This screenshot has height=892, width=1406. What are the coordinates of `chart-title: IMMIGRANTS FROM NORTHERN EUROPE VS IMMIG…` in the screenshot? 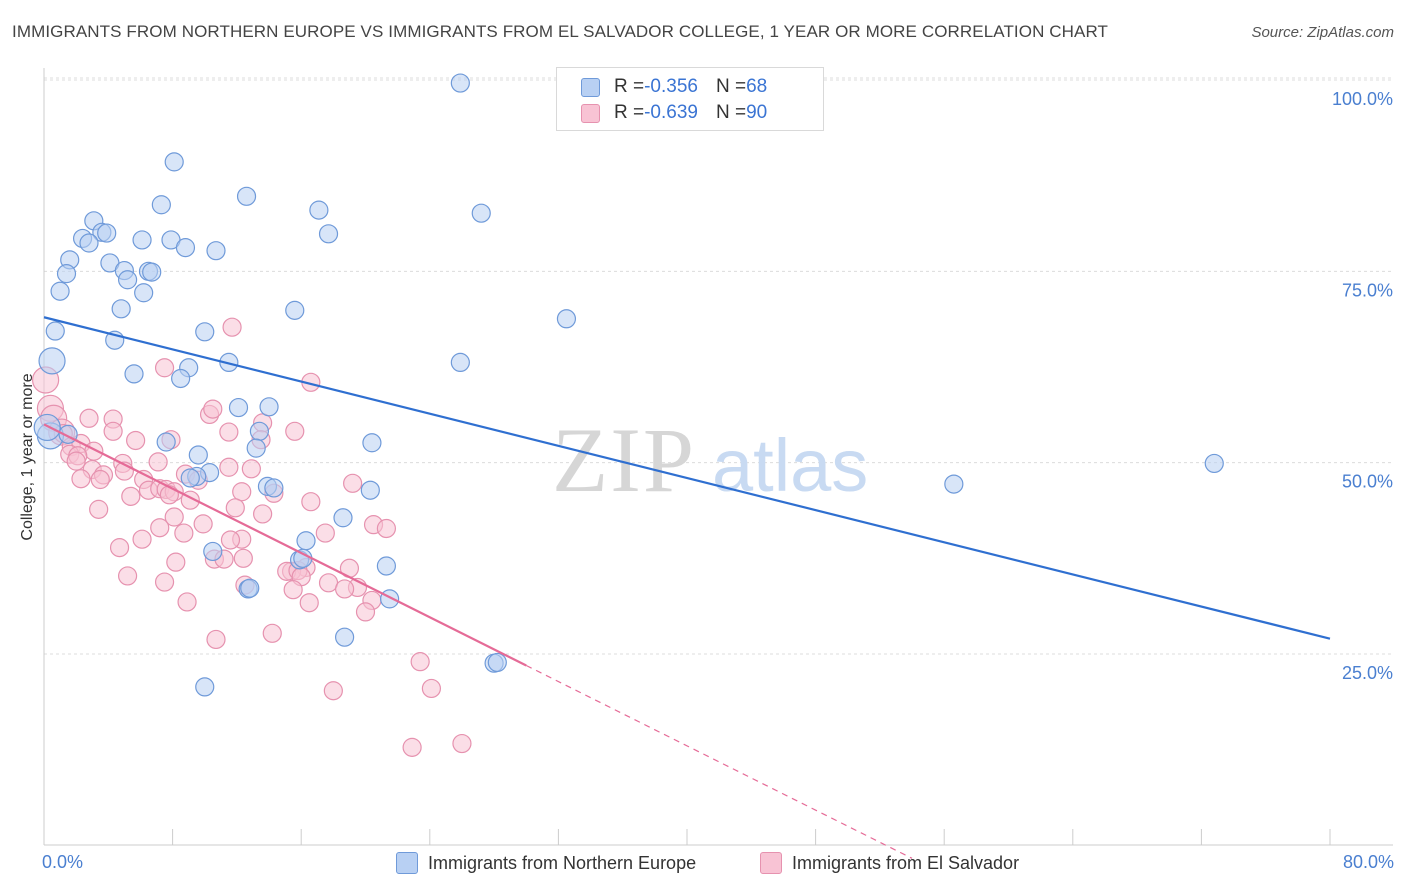 It's located at (560, 31).